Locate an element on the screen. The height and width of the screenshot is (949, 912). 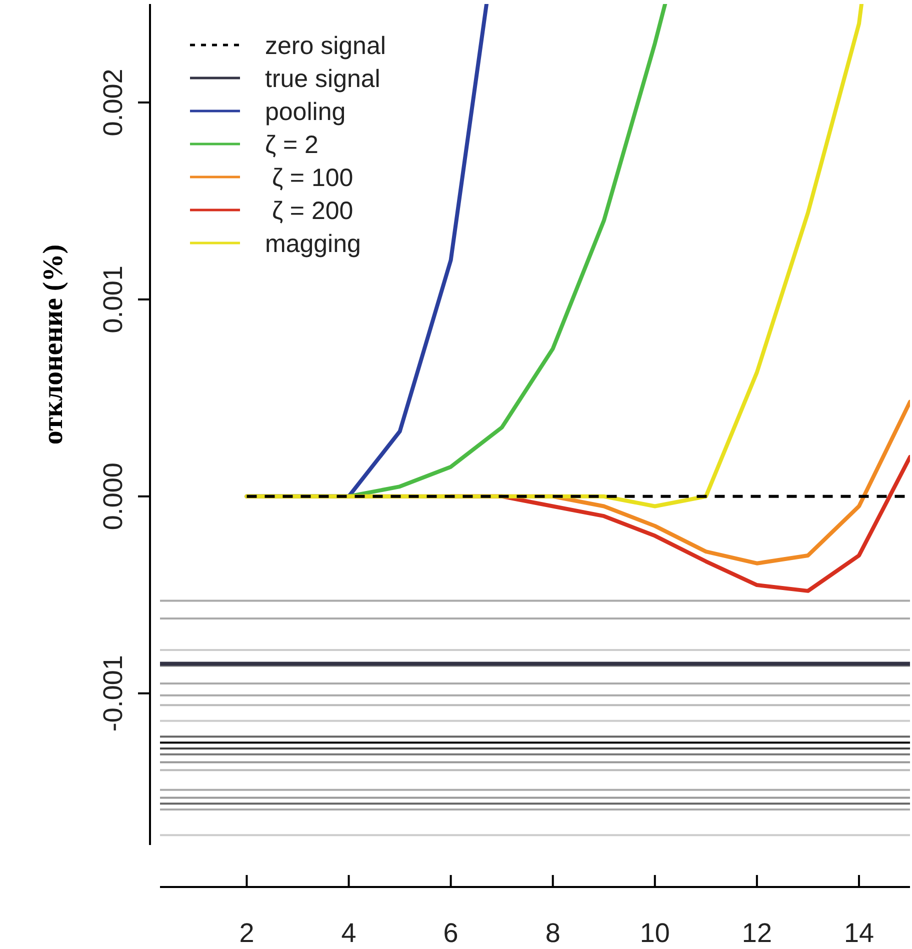
x-tick-label: 12 is located at coordinates (757, 933).